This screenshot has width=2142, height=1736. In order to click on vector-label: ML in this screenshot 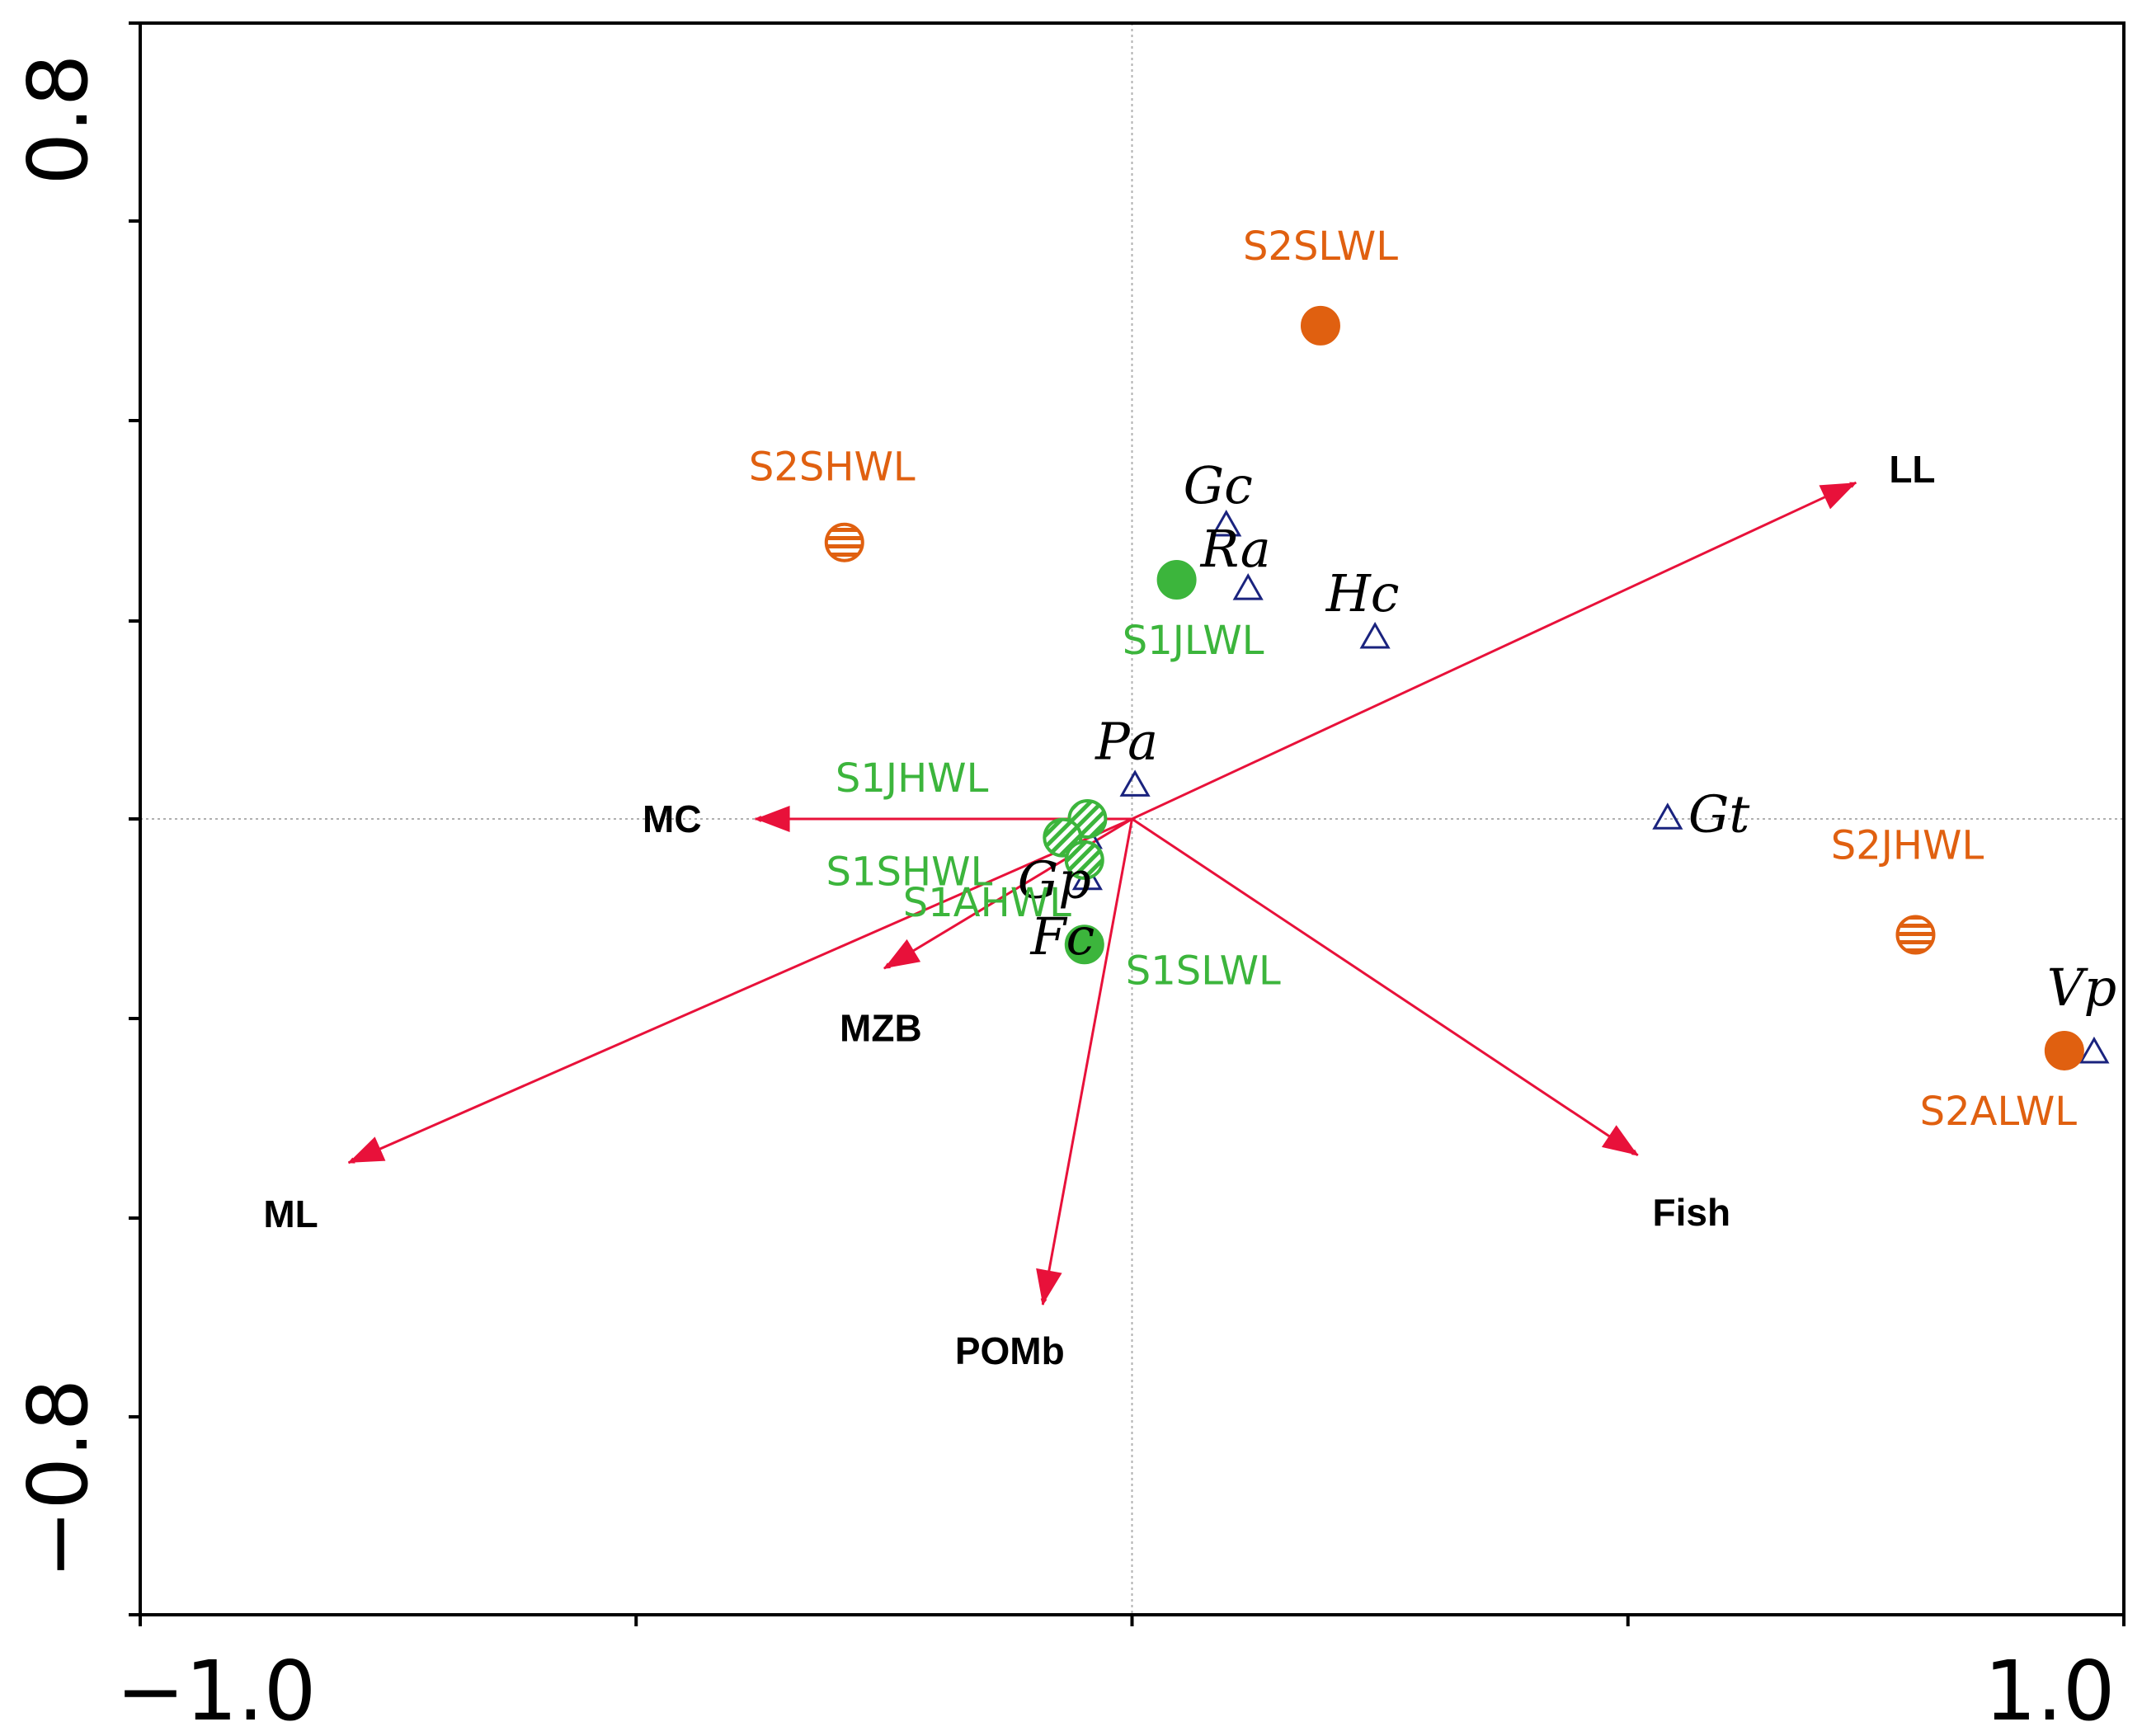, I will do `click(290, 1214)`.